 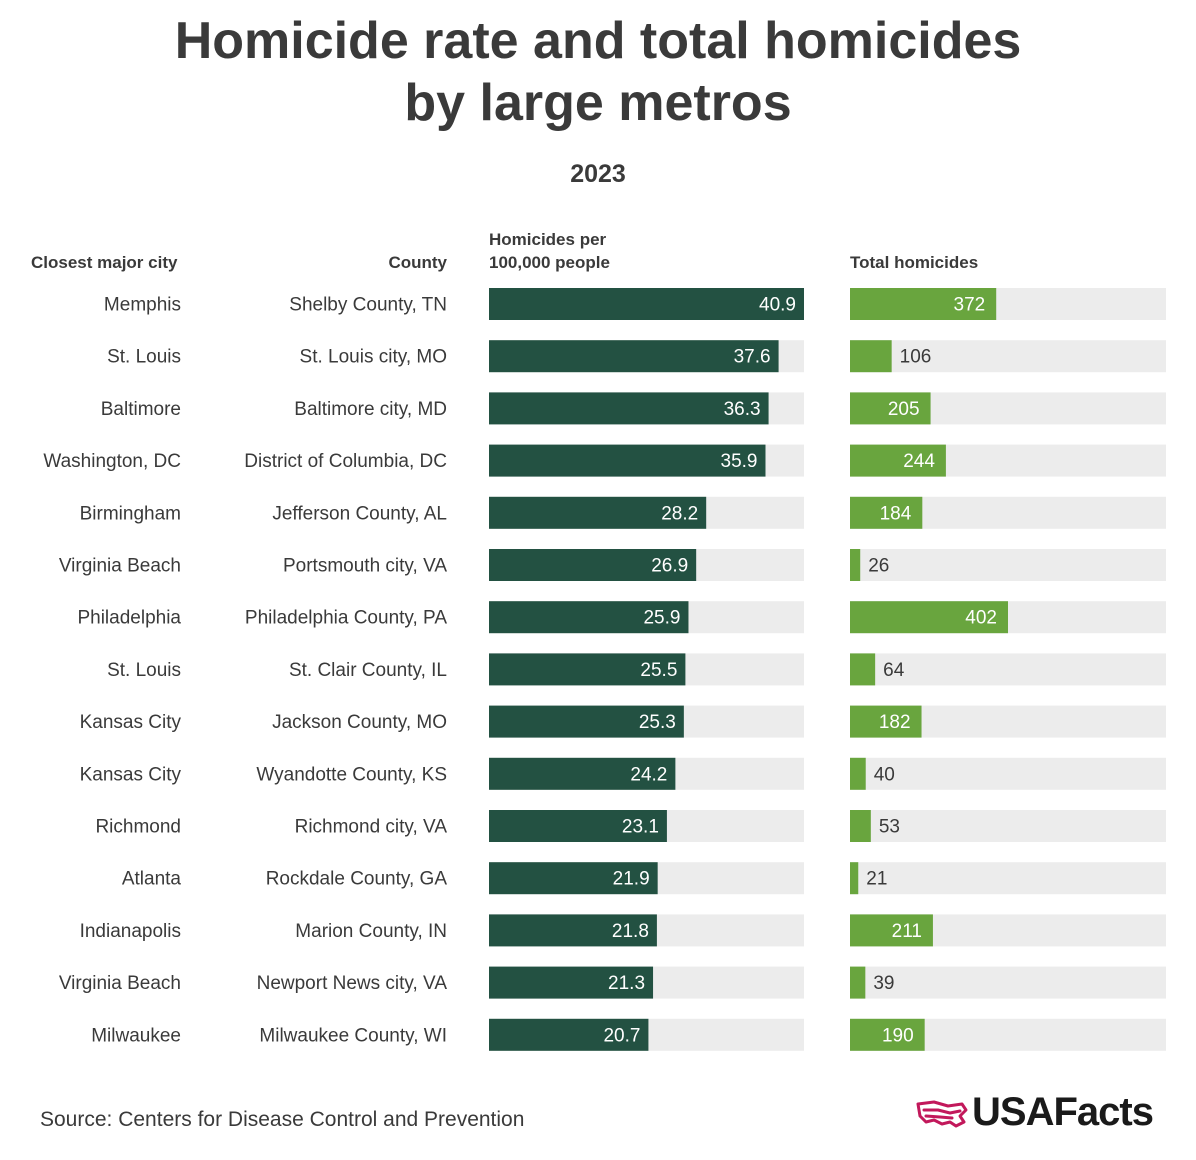 I want to click on total-value-label: 372, so click(x=970, y=305).